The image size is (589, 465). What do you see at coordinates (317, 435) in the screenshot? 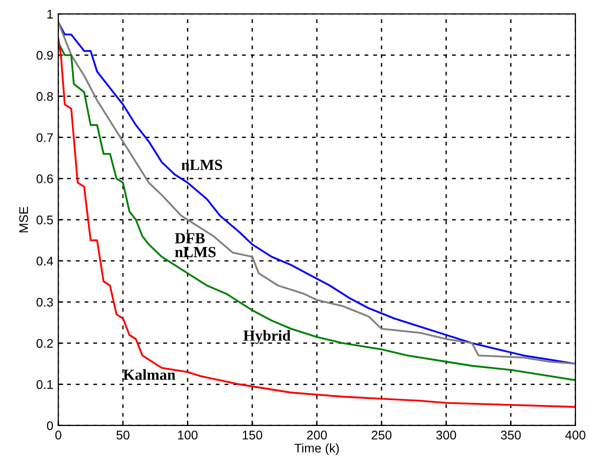
I see `x-tick-label: 200` at bounding box center [317, 435].